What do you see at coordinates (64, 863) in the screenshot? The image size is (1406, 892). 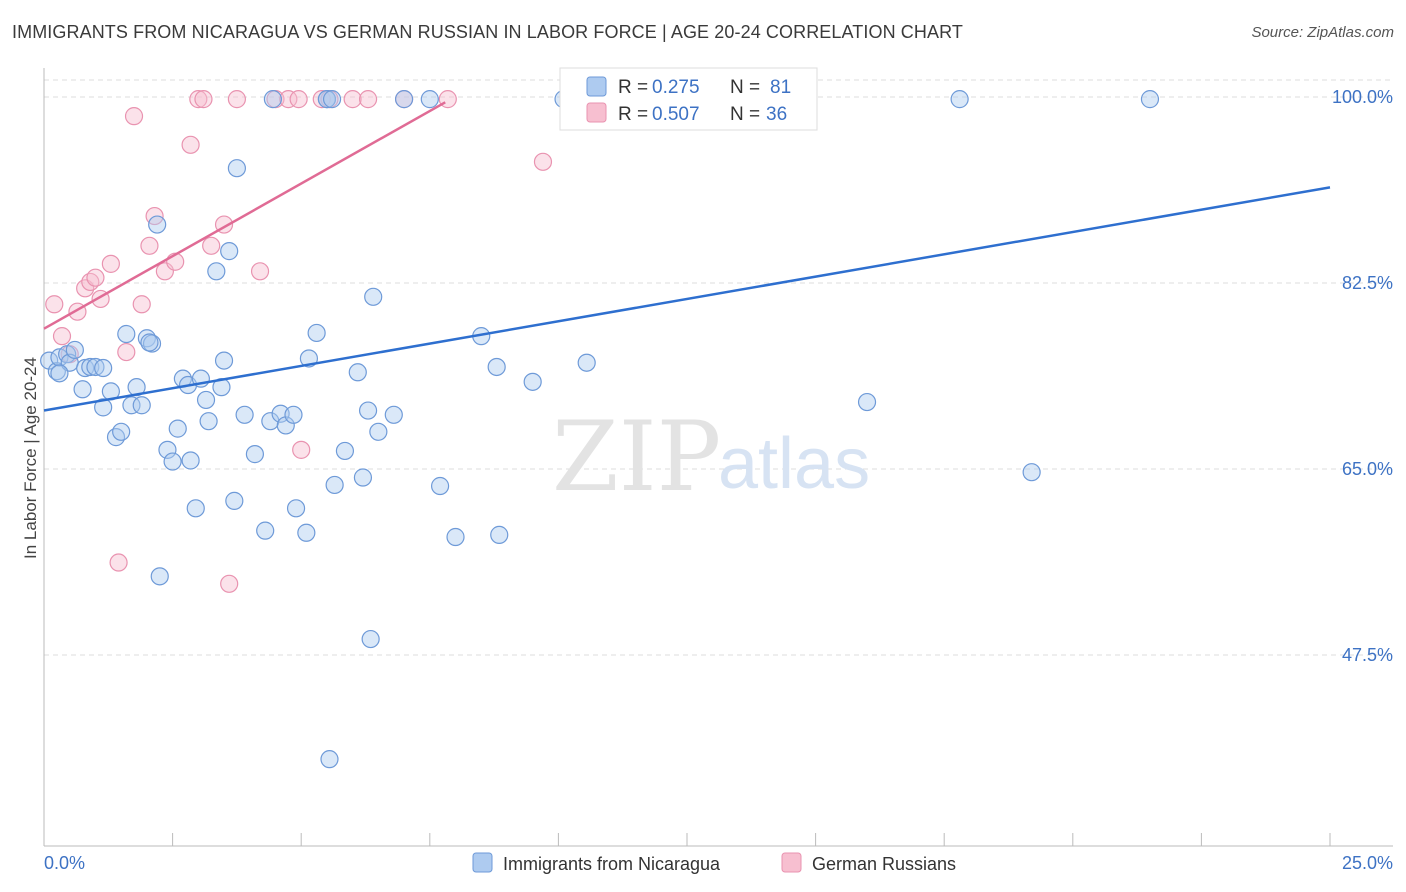 I see `x-tick-label-min: 0.0%` at bounding box center [64, 863].